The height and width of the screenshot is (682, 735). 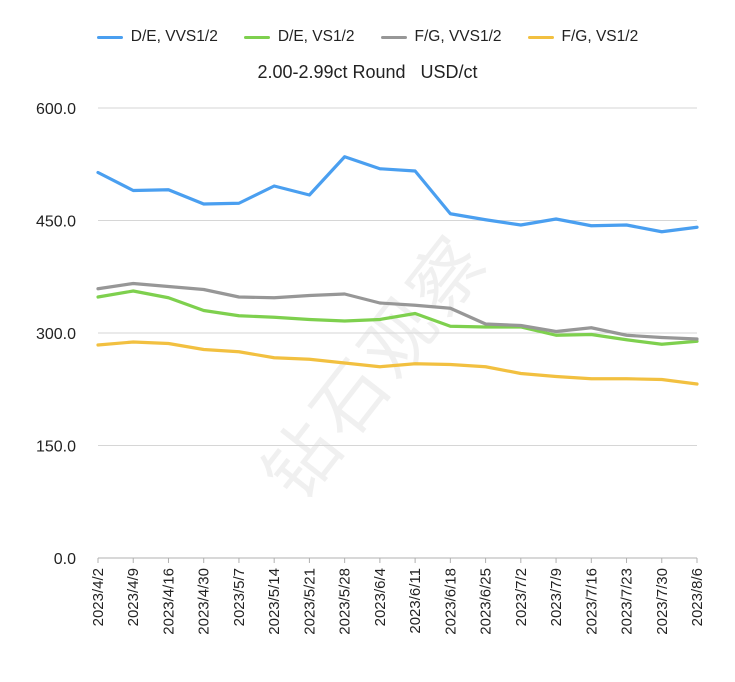 What do you see at coordinates (65, 559) in the screenshot?
I see `y-tick-label: 0.0` at bounding box center [65, 559].